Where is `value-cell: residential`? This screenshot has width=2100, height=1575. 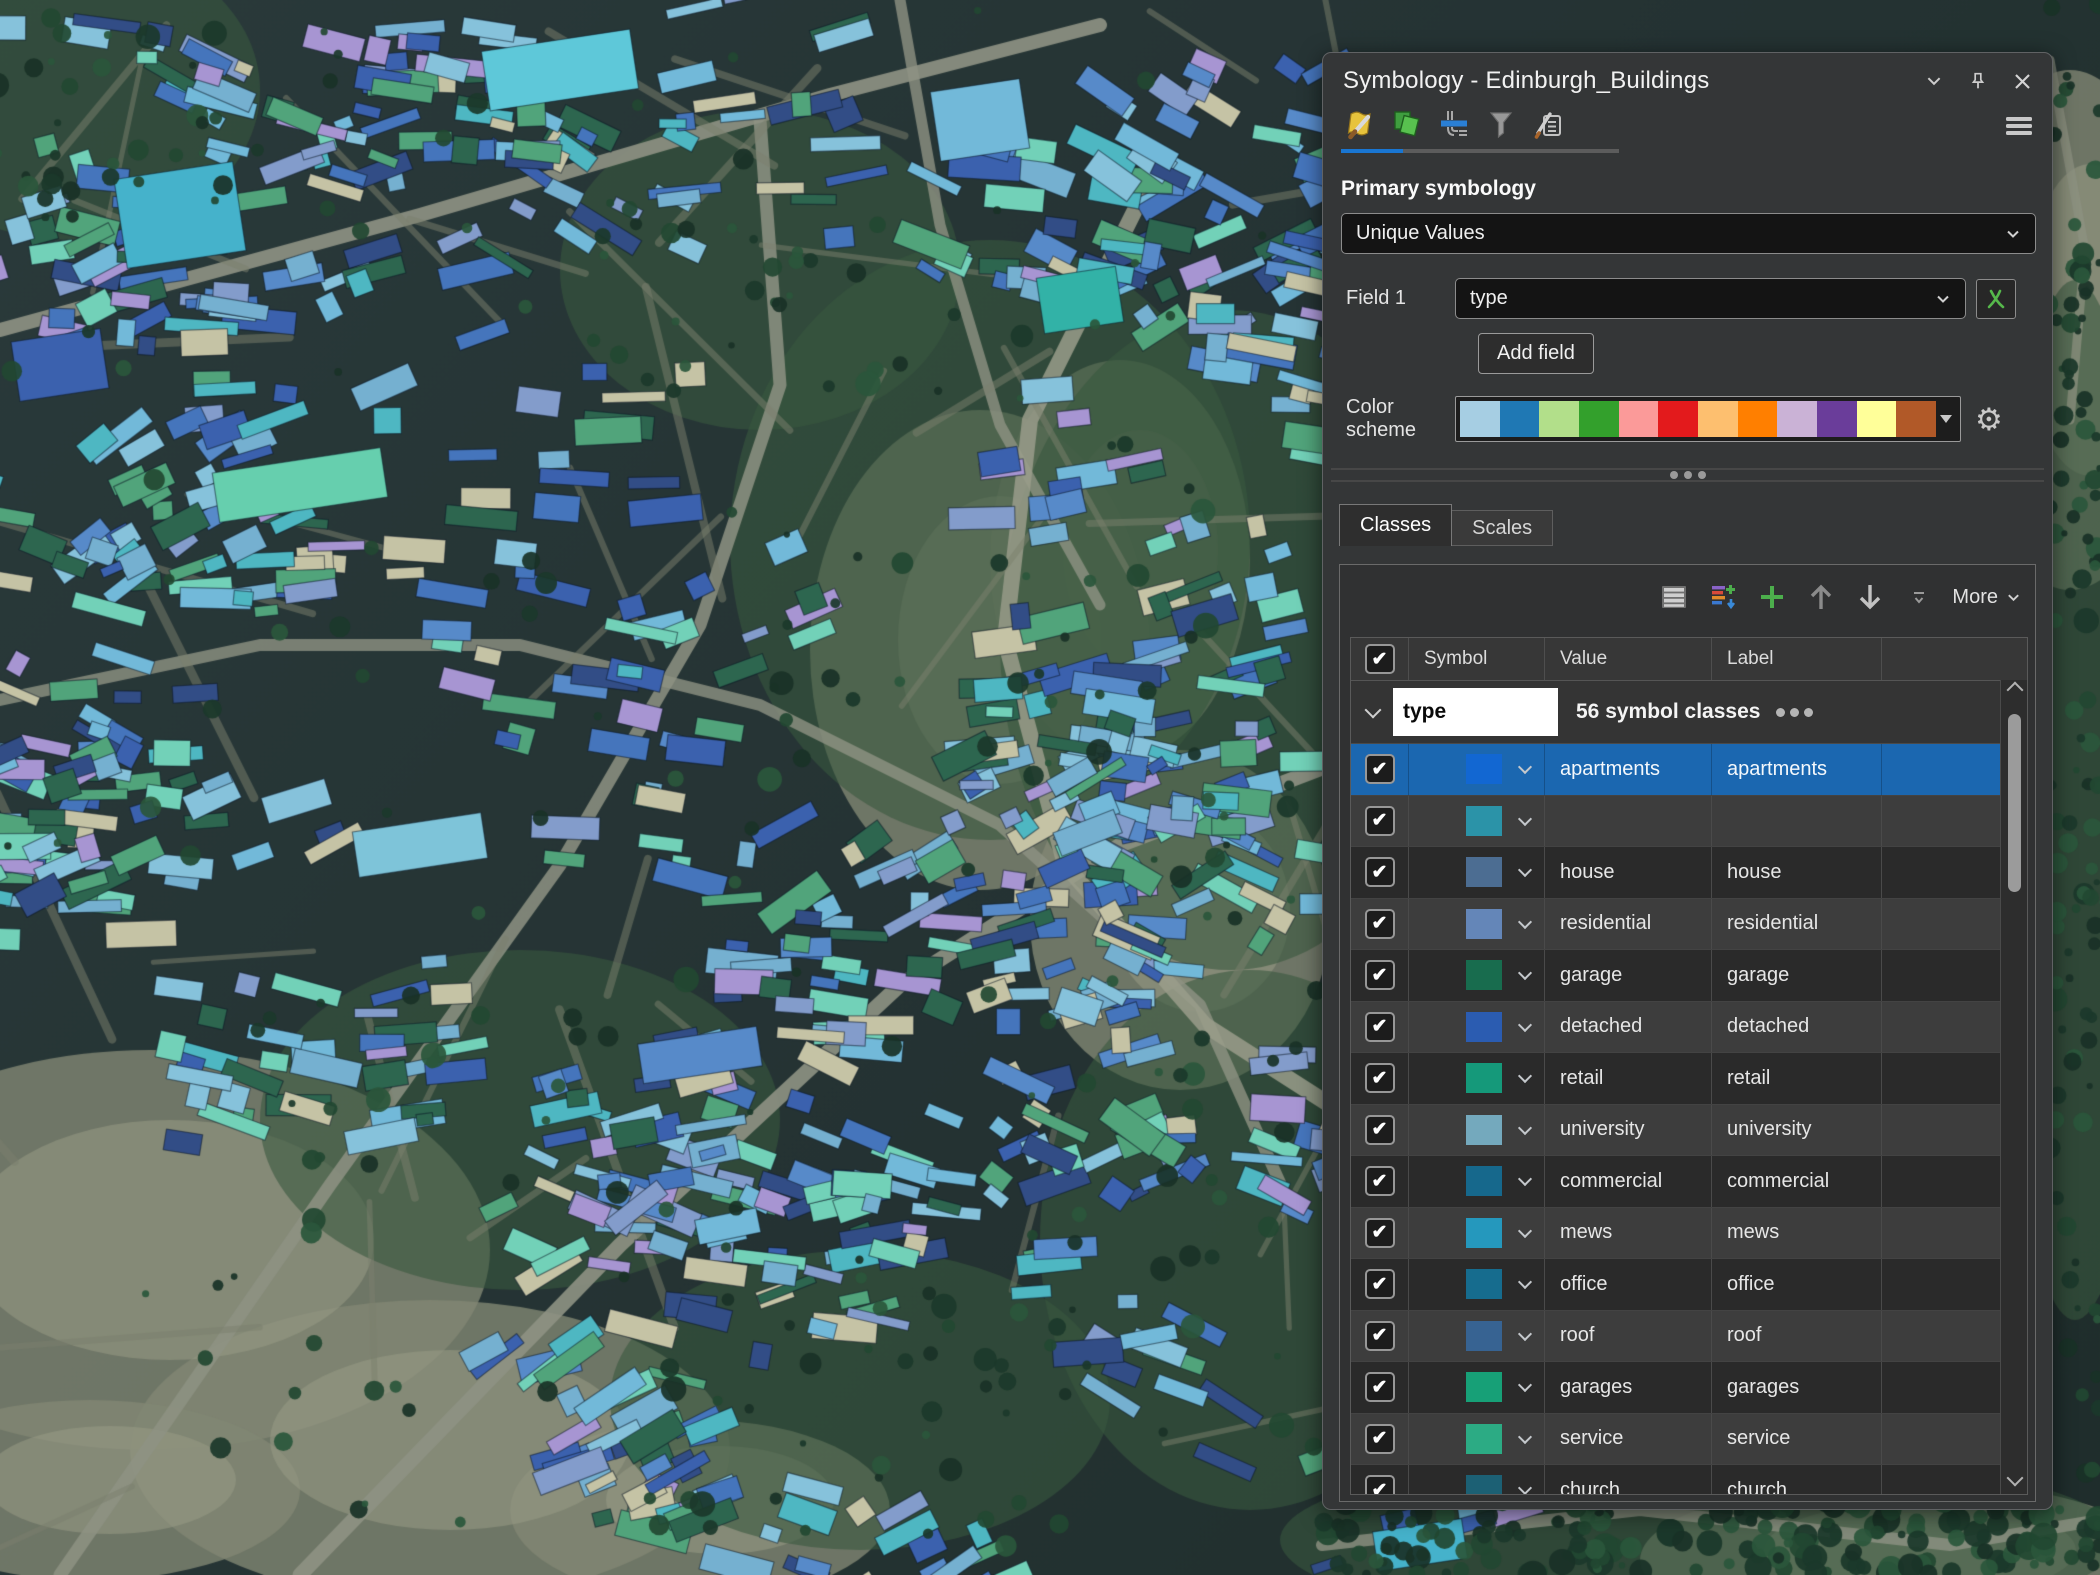
value-cell: residential is located at coordinates (1606, 923).